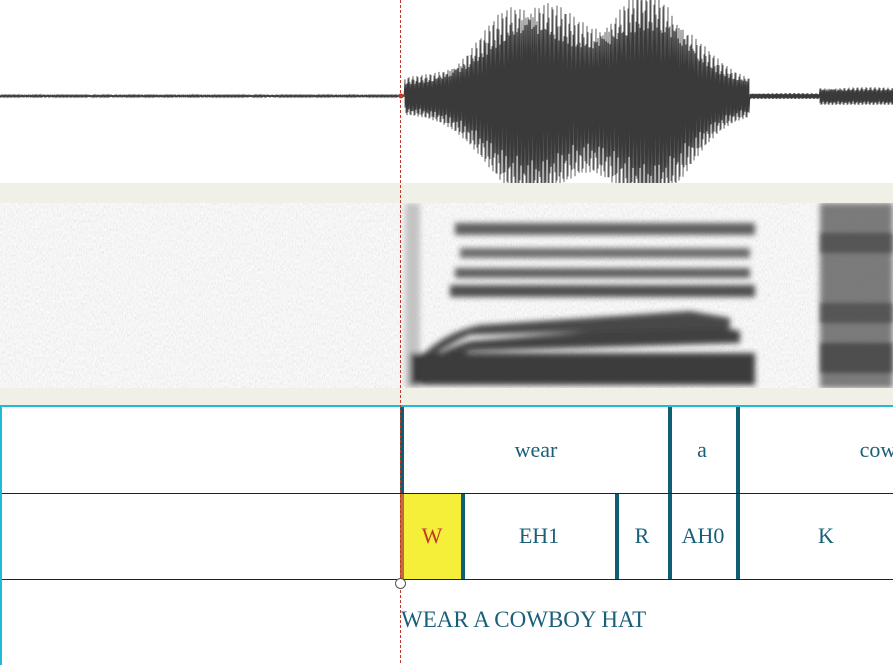 The width and height of the screenshot is (893, 665). What do you see at coordinates (876, 449) in the screenshot?
I see `word-label-cow: cow` at bounding box center [876, 449].